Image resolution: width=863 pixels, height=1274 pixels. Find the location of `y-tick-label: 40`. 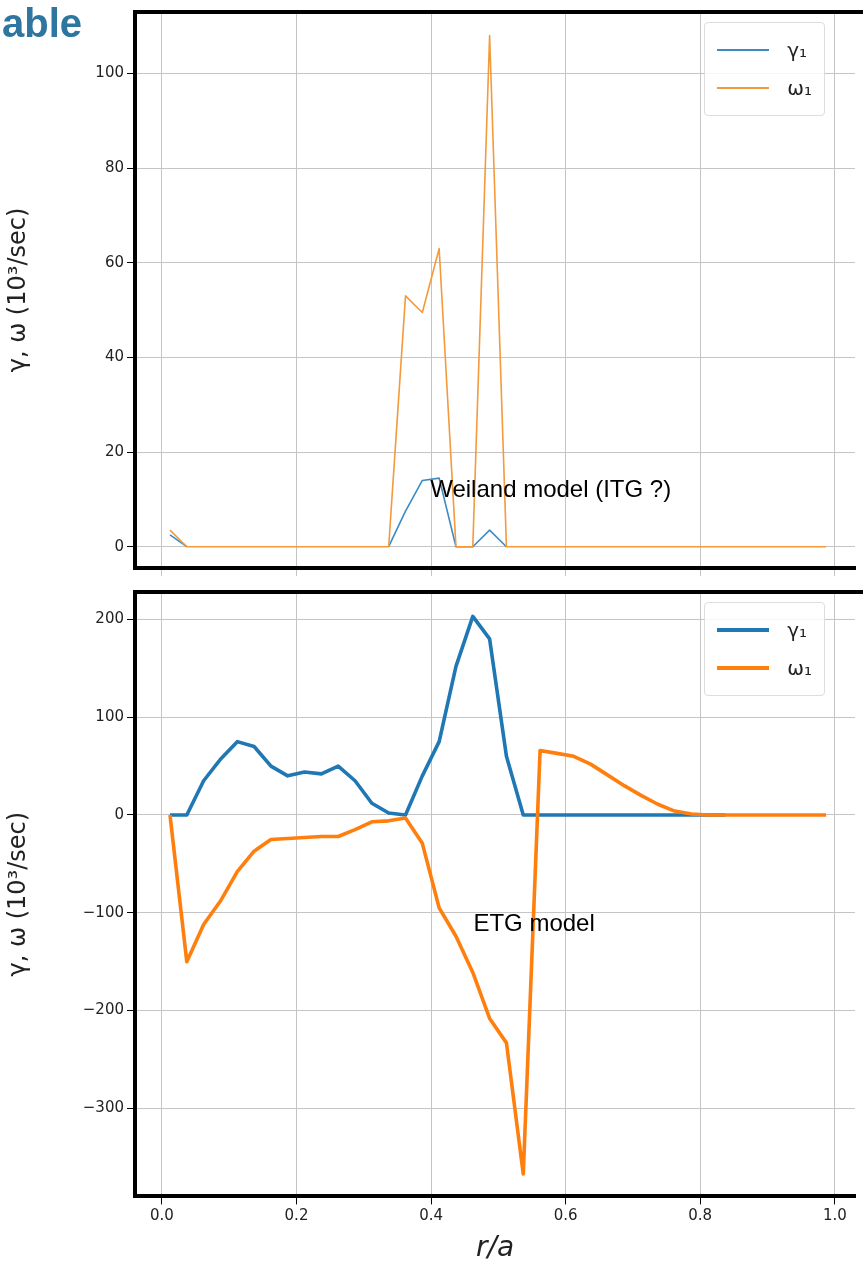

y-tick-label: 40 is located at coordinates (114, 356).